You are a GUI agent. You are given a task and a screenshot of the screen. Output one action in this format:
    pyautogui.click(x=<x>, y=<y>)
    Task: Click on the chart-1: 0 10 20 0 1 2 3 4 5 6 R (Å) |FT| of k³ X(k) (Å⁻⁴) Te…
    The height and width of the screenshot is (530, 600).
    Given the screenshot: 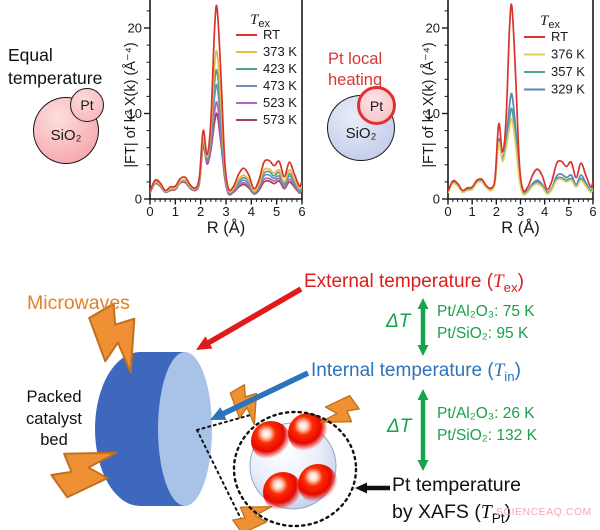 What is the action you would take?
    pyautogui.click(x=214, y=118)
    